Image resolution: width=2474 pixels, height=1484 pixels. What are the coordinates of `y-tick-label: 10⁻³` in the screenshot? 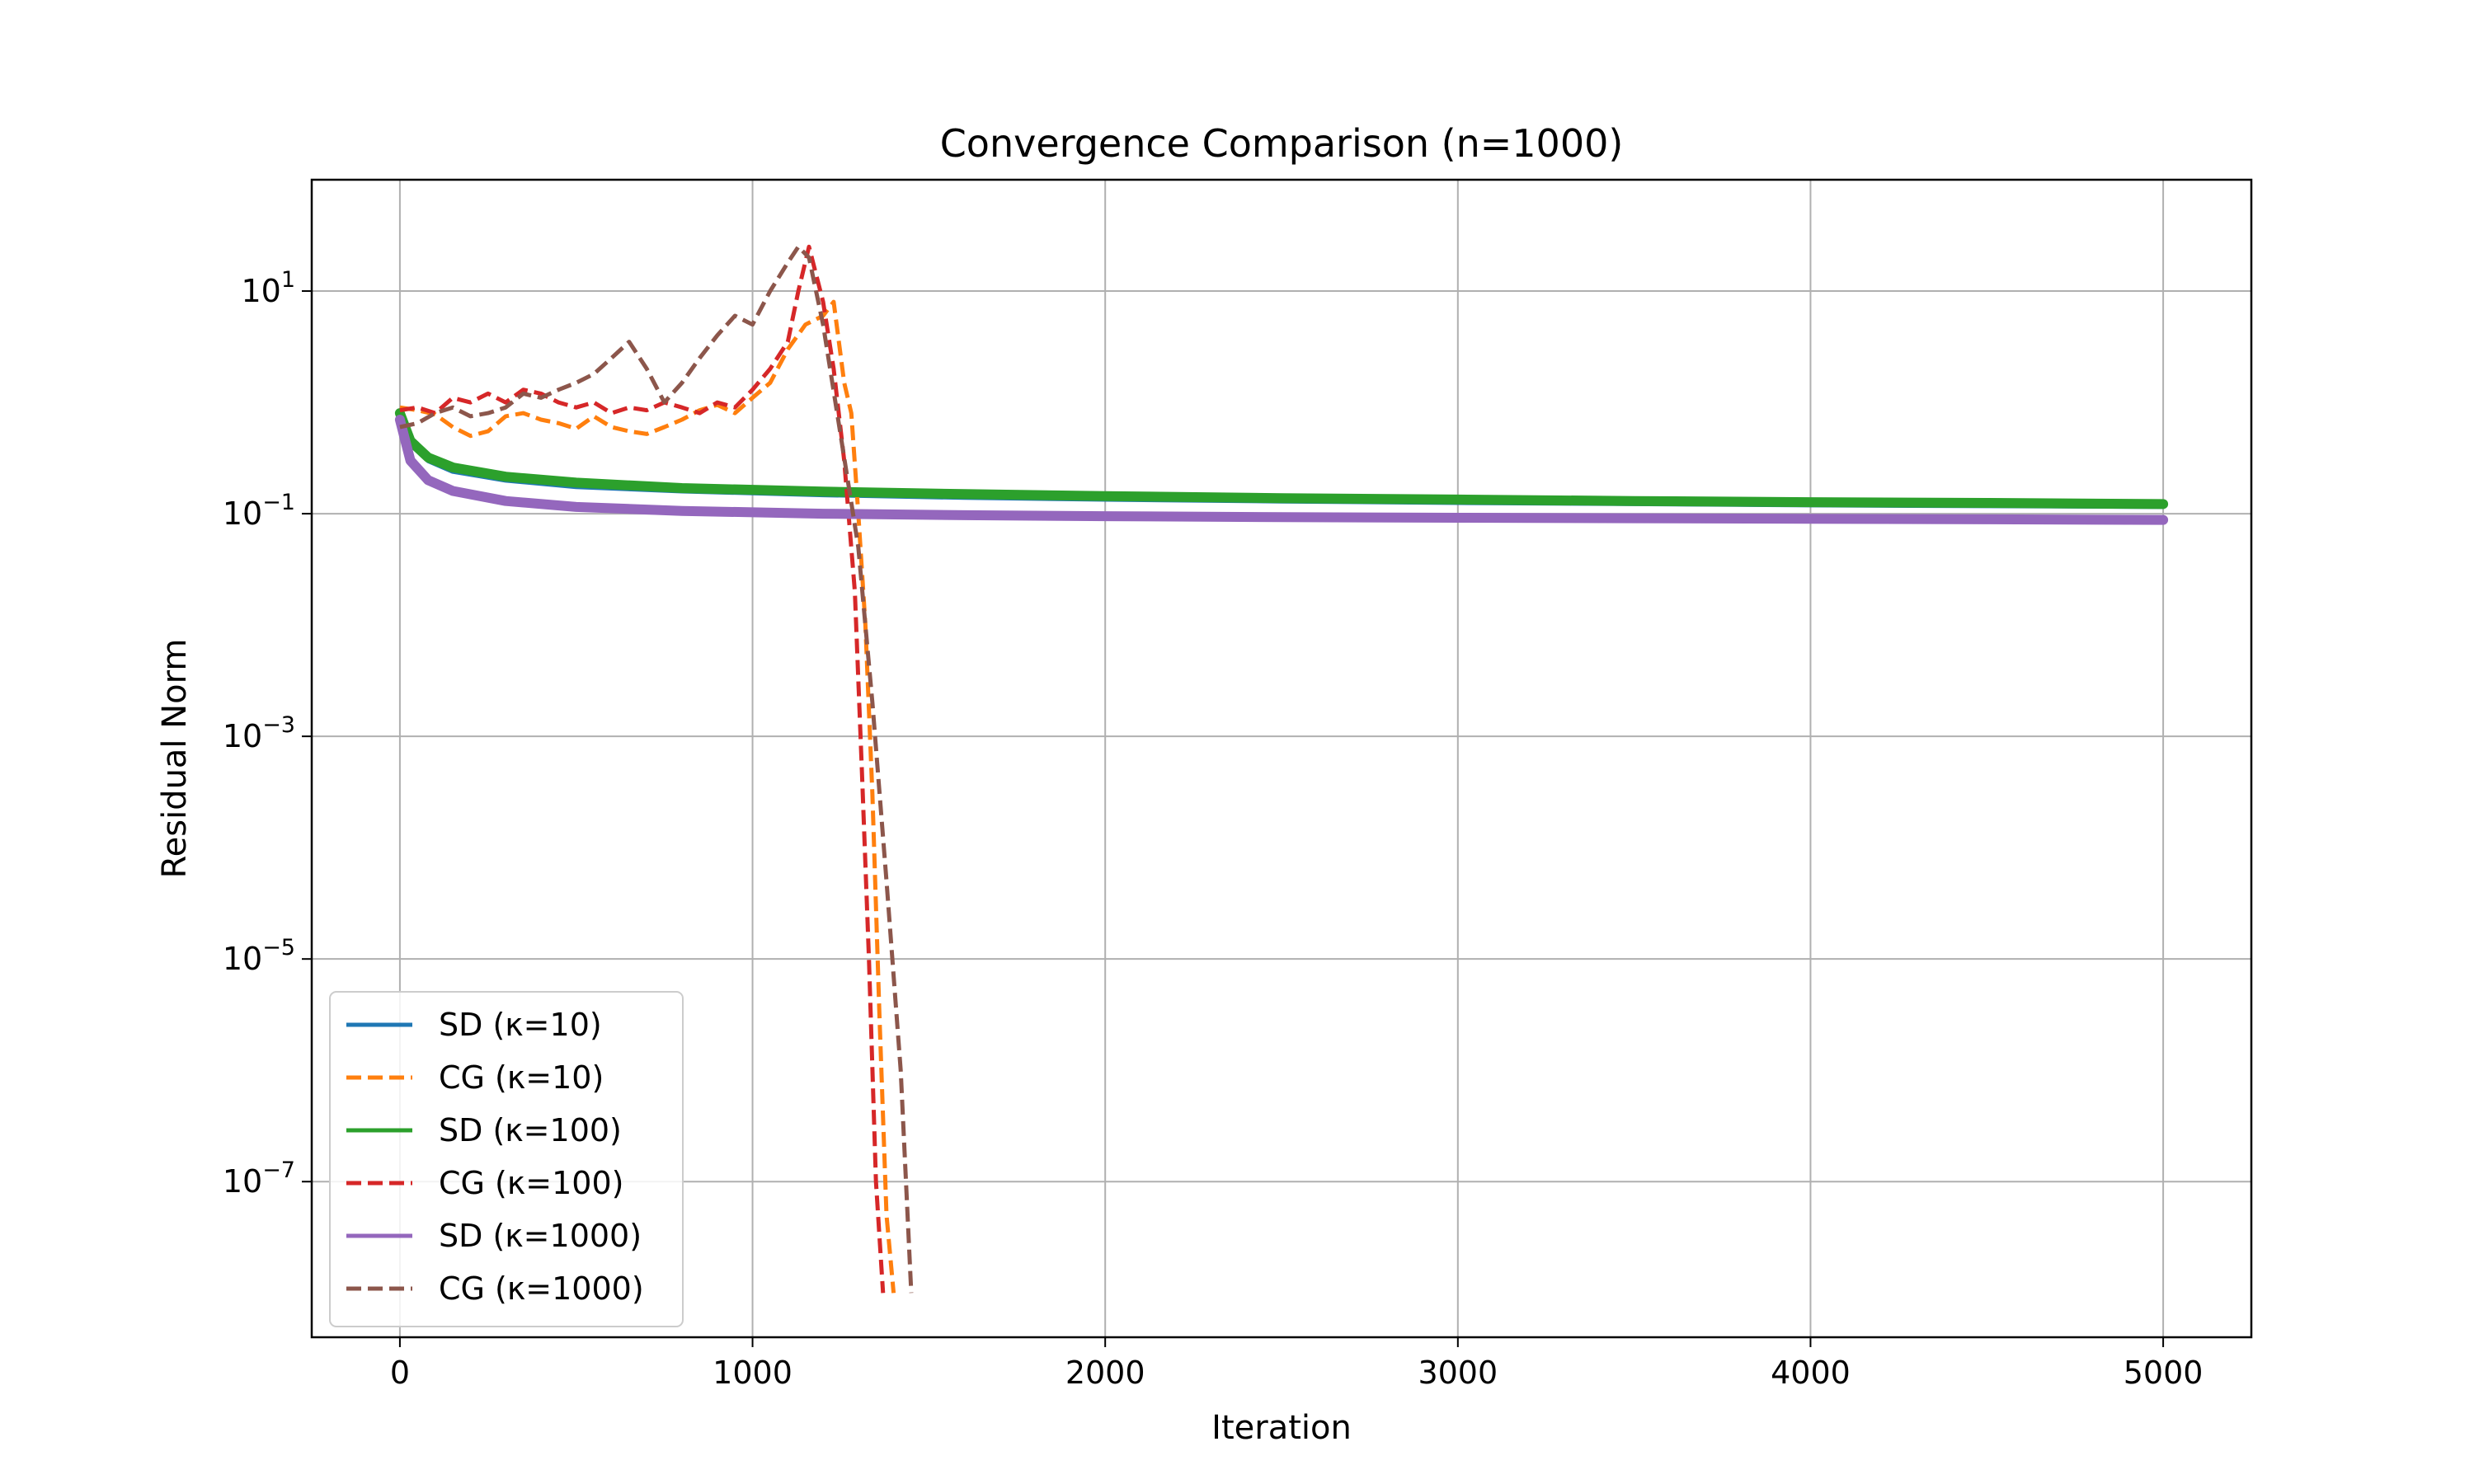 It's located at (259, 733).